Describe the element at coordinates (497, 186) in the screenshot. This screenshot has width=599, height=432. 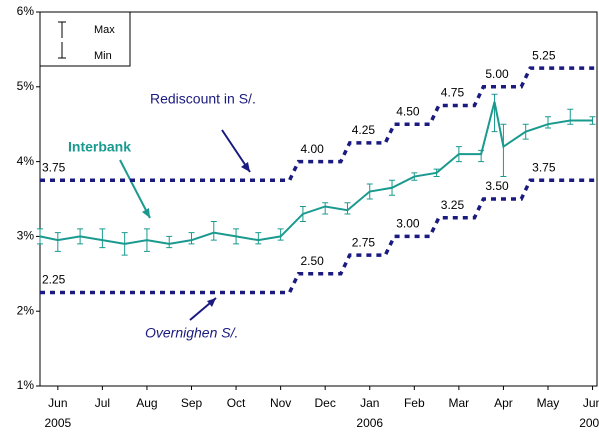
I see `data-label: 3.50` at that location.